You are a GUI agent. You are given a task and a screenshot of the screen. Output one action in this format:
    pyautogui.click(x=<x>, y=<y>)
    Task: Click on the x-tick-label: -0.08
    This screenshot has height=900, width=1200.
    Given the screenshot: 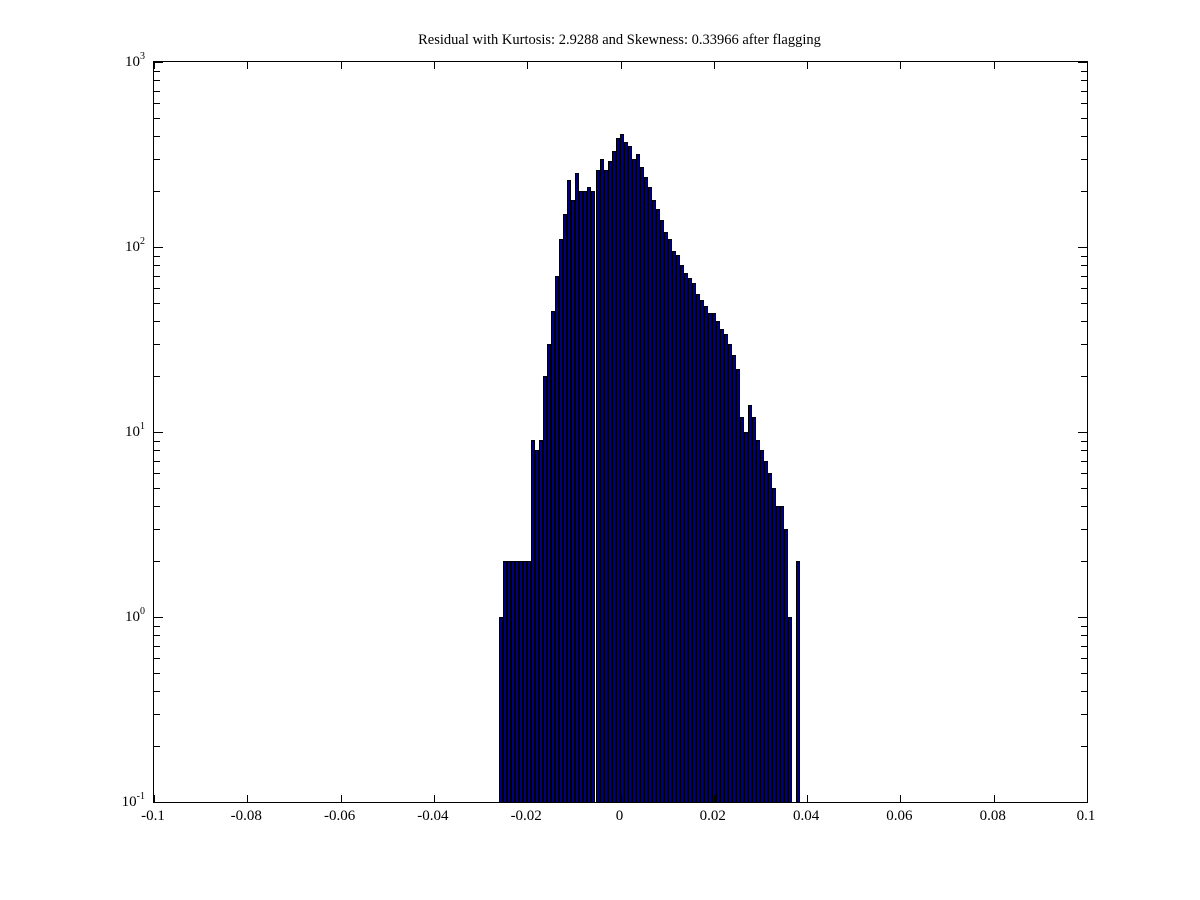 What is the action you would take?
    pyautogui.click(x=246, y=816)
    